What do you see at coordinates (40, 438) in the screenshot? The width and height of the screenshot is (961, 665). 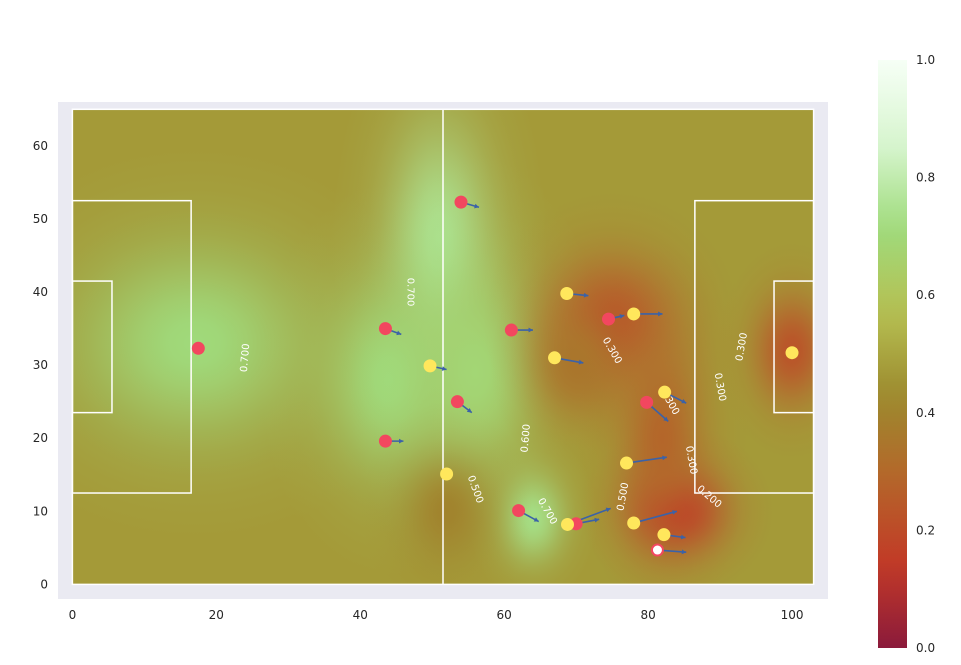 I see `y-tick-label: 20` at bounding box center [40, 438].